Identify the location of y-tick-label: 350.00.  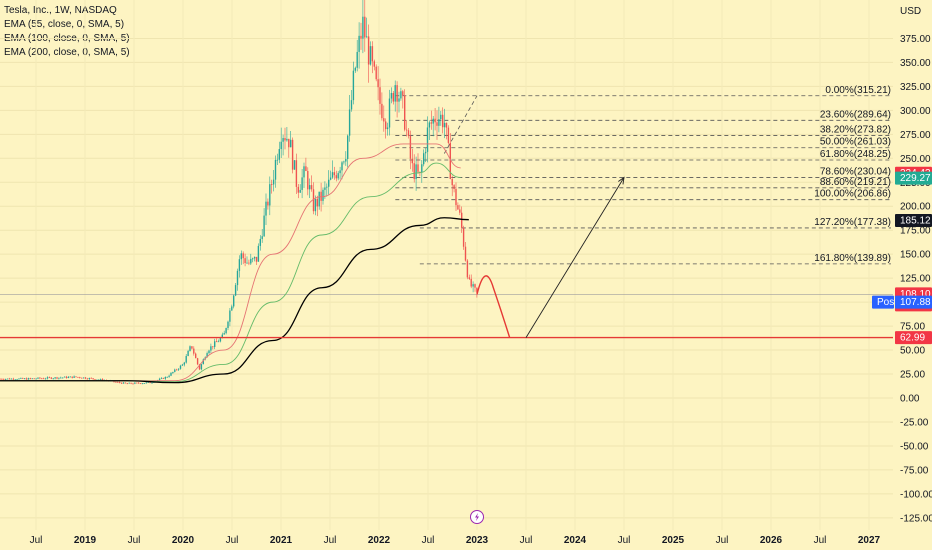
(915, 63).